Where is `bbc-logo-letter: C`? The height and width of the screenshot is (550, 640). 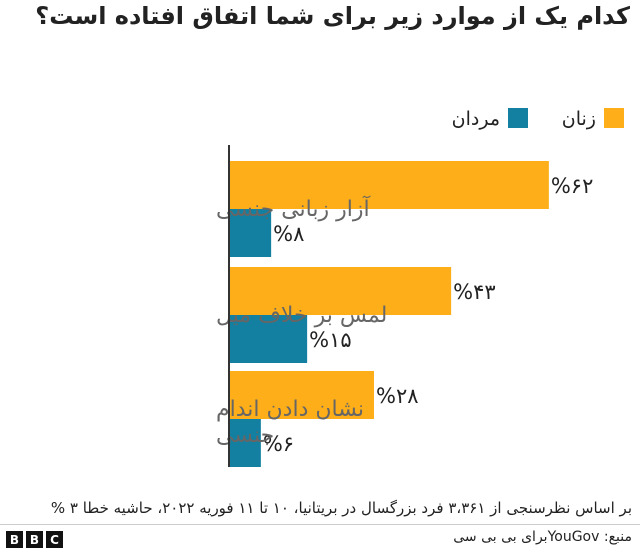 bbc-logo-letter: C is located at coordinates (54, 539).